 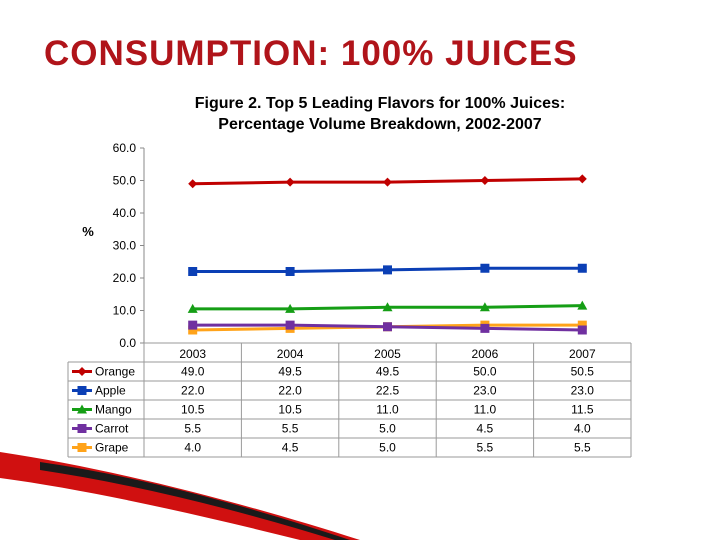 What do you see at coordinates (82, 428) in the screenshot?
I see `legend-key-marker-carrot` at bounding box center [82, 428].